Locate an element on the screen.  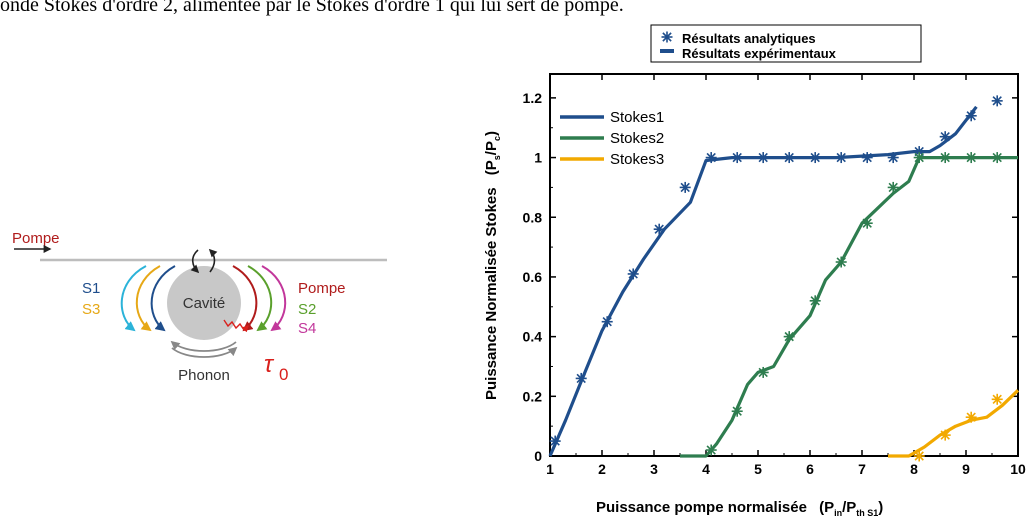
legend-analytic-label: Résultats analytiques is located at coordinates (749, 38).